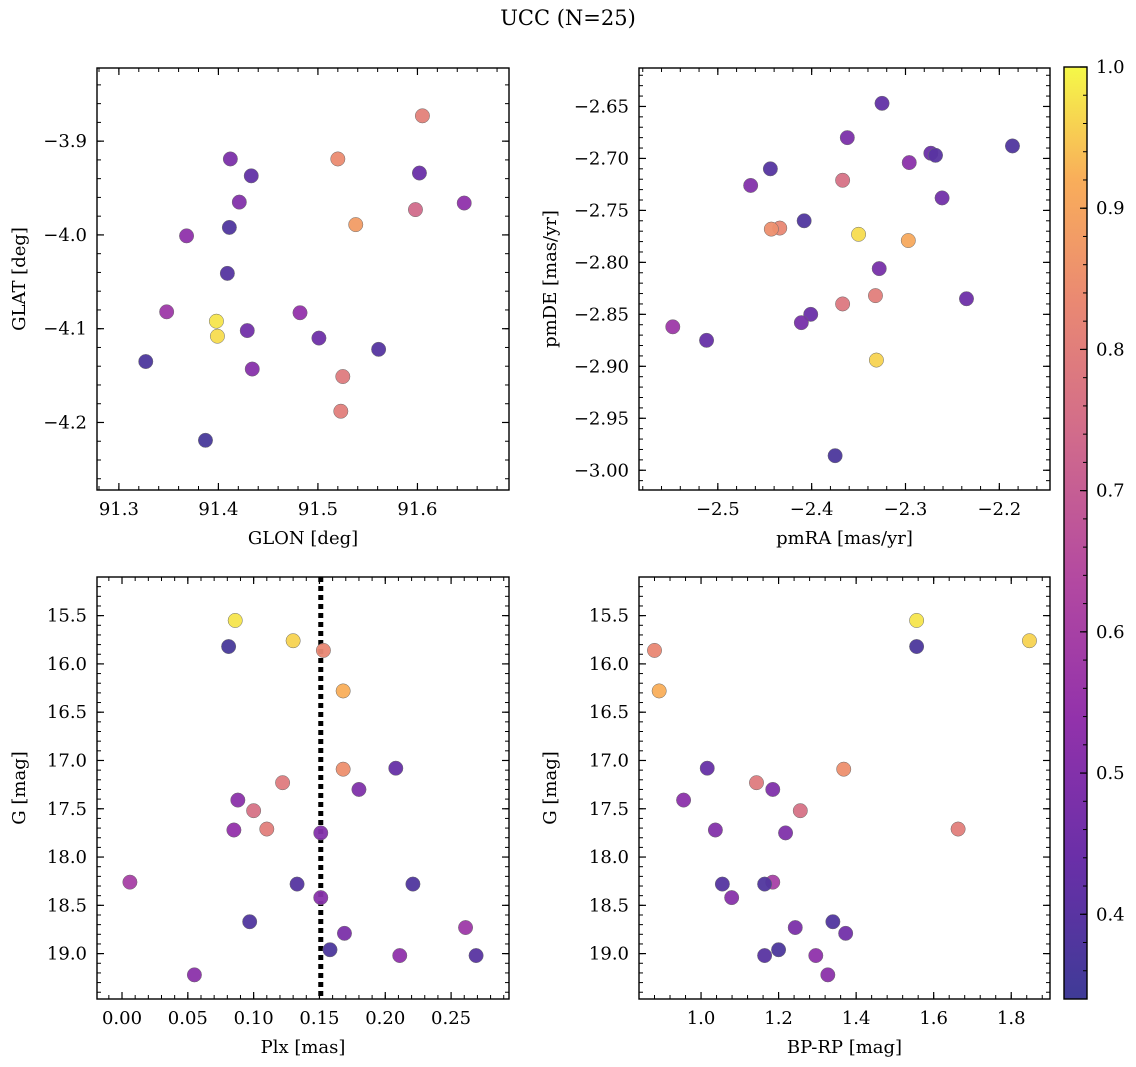  Describe the element at coordinates (1011, 1018) in the screenshot. I see `x-tick-label: 1.8` at that location.